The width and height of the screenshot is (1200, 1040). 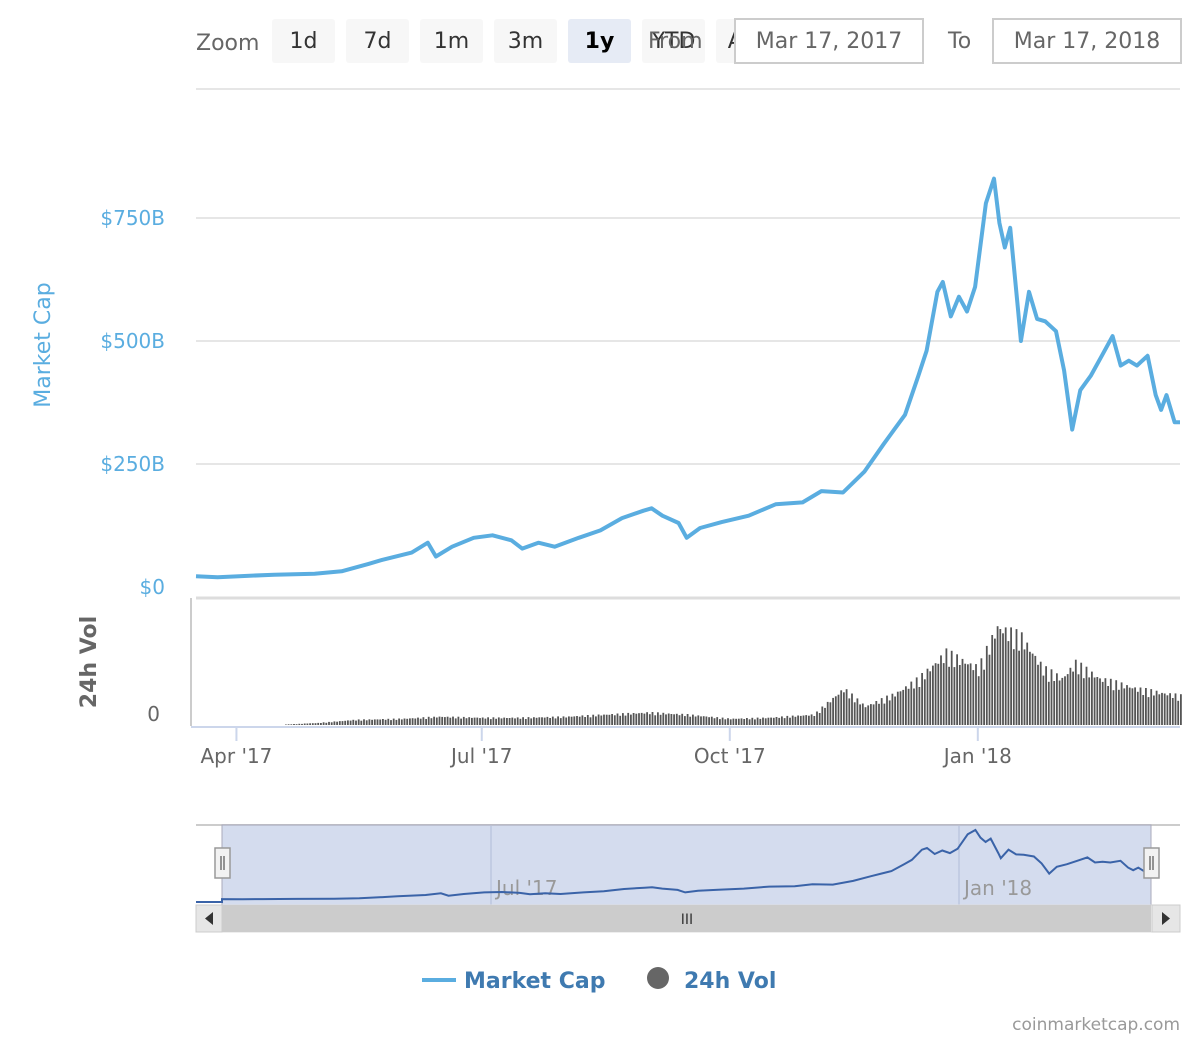 I want to click on scrollbar-thumb, so click(x=686, y=918).